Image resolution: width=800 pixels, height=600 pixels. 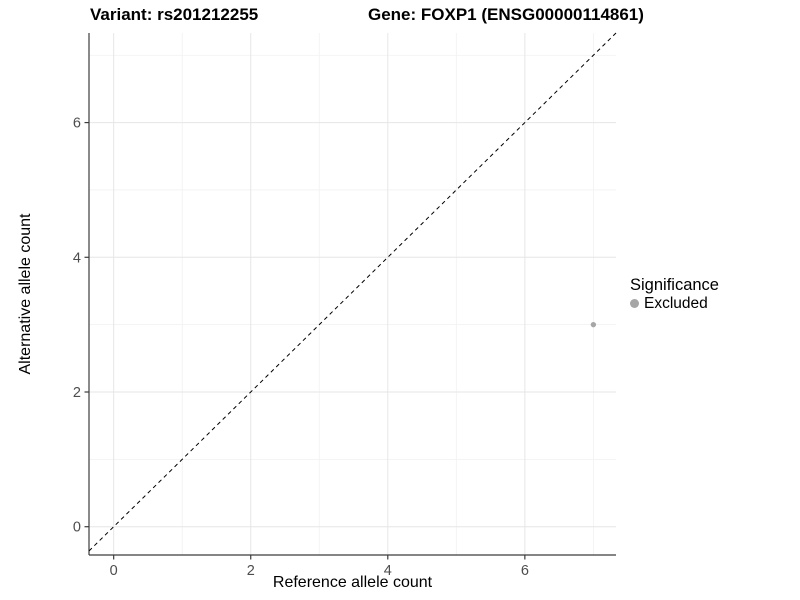 I want to click on legend-entry-excluded: Excluded, so click(x=674, y=303).